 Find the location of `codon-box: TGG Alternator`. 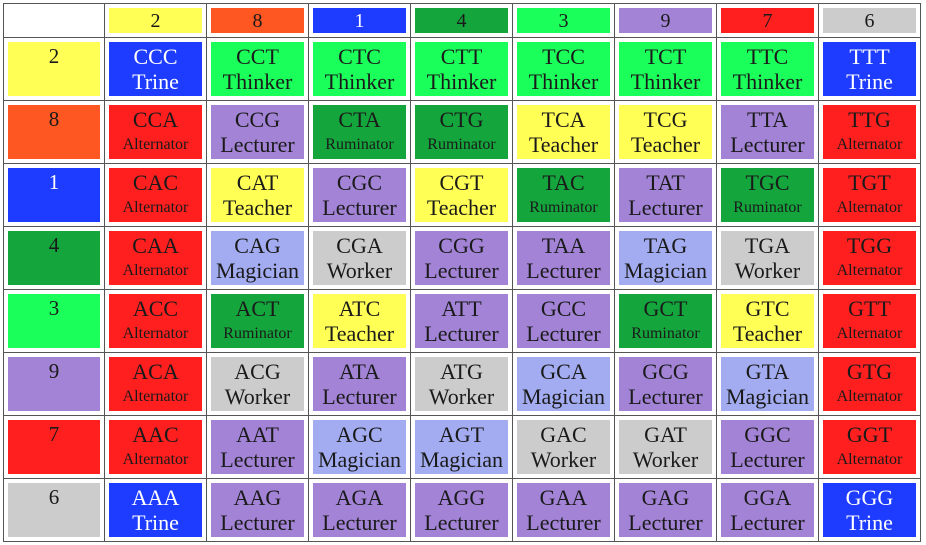

codon-box: TGG Alternator is located at coordinates (869, 258).